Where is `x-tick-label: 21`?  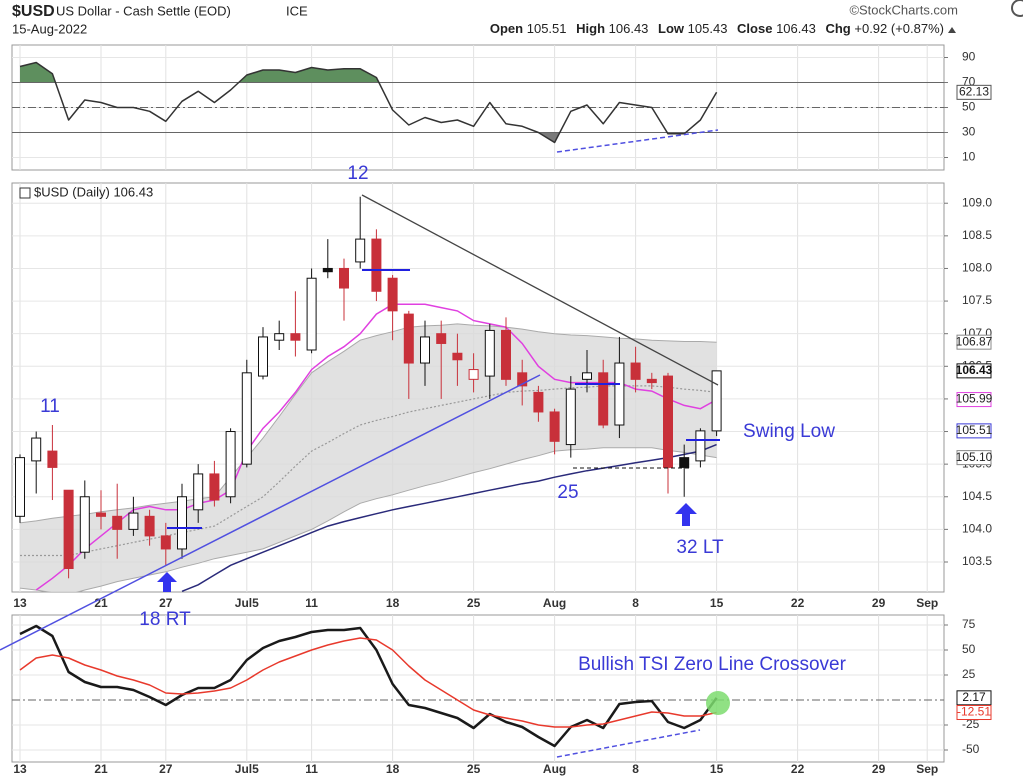
x-tick-label: 21 is located at coordinates (101, 769).